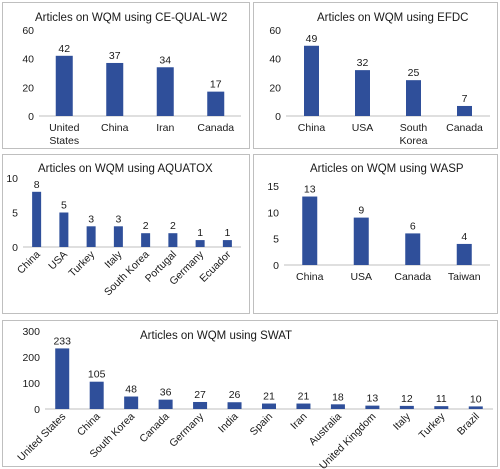  What do you see at coordinates (235, 395) in the screenshot?
I see `data-label: 26` at bounding box center [235, 395].